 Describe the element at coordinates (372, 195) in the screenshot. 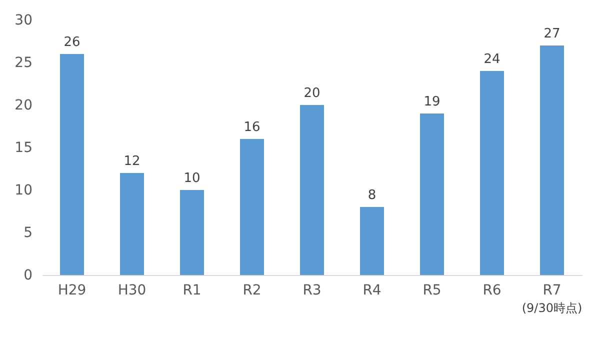

I see `data-label: 8` at that location.